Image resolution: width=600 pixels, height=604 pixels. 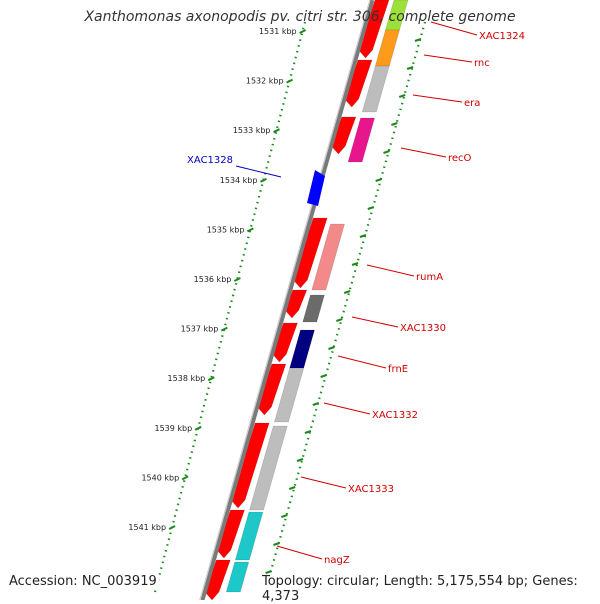 I want to click on gene-label: XAC1324, so click(x=502, y=36).